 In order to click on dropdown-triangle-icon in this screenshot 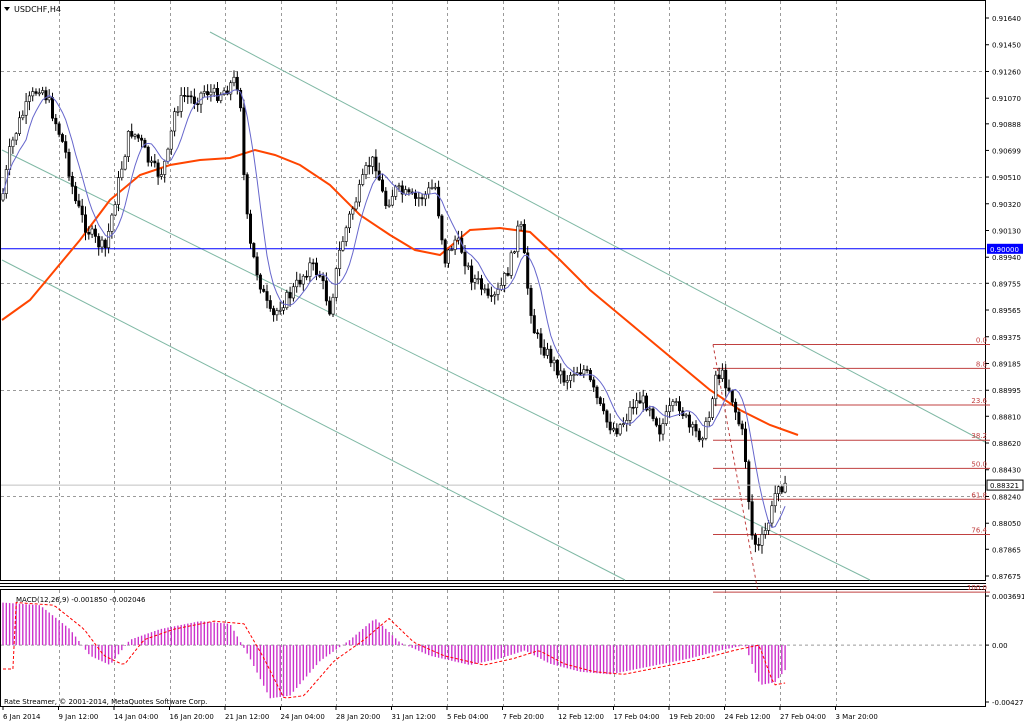, I will do `click(7, 9)`.